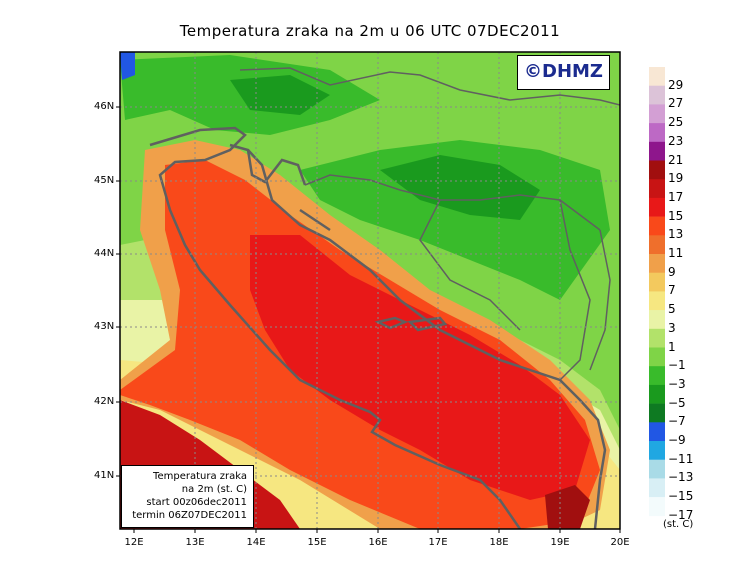  I want to click on lon-label-13e: 13E, so click(195, 542).